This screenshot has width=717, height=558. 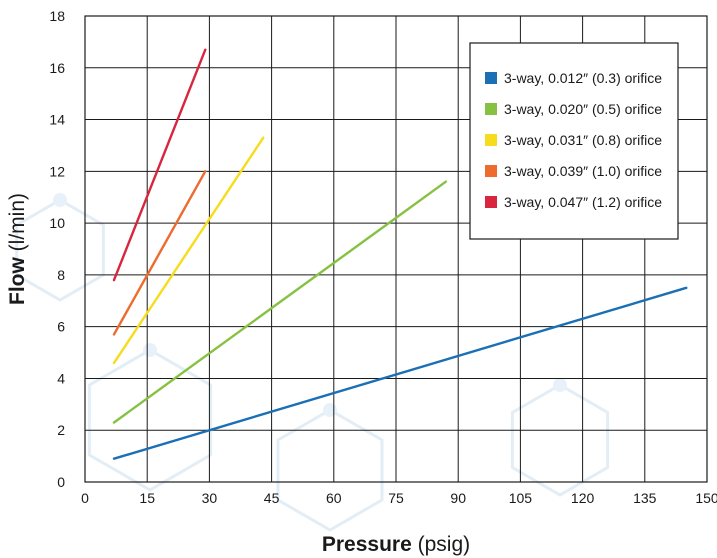 I want to click on legend-box, so click(x=574, y=141).